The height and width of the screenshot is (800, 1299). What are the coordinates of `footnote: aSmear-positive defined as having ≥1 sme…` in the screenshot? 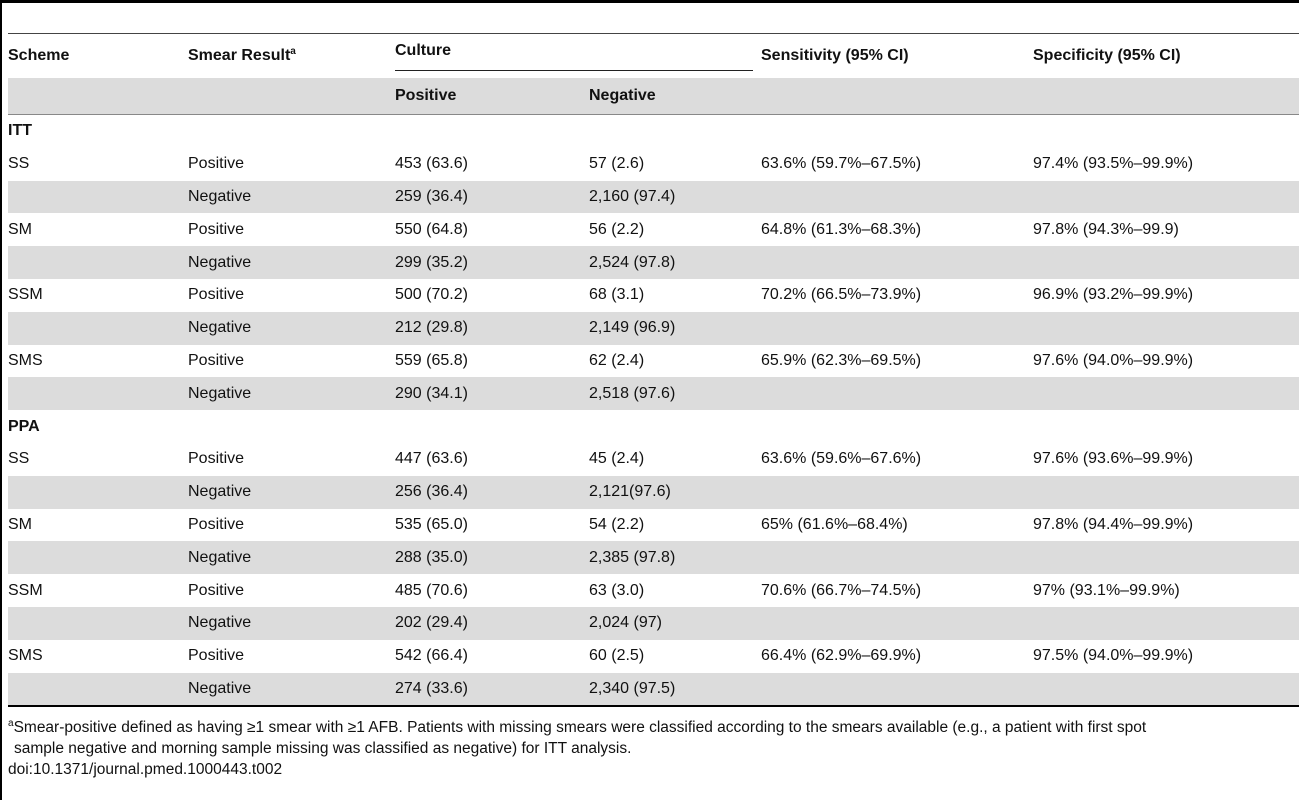 It's located at (653, 748).